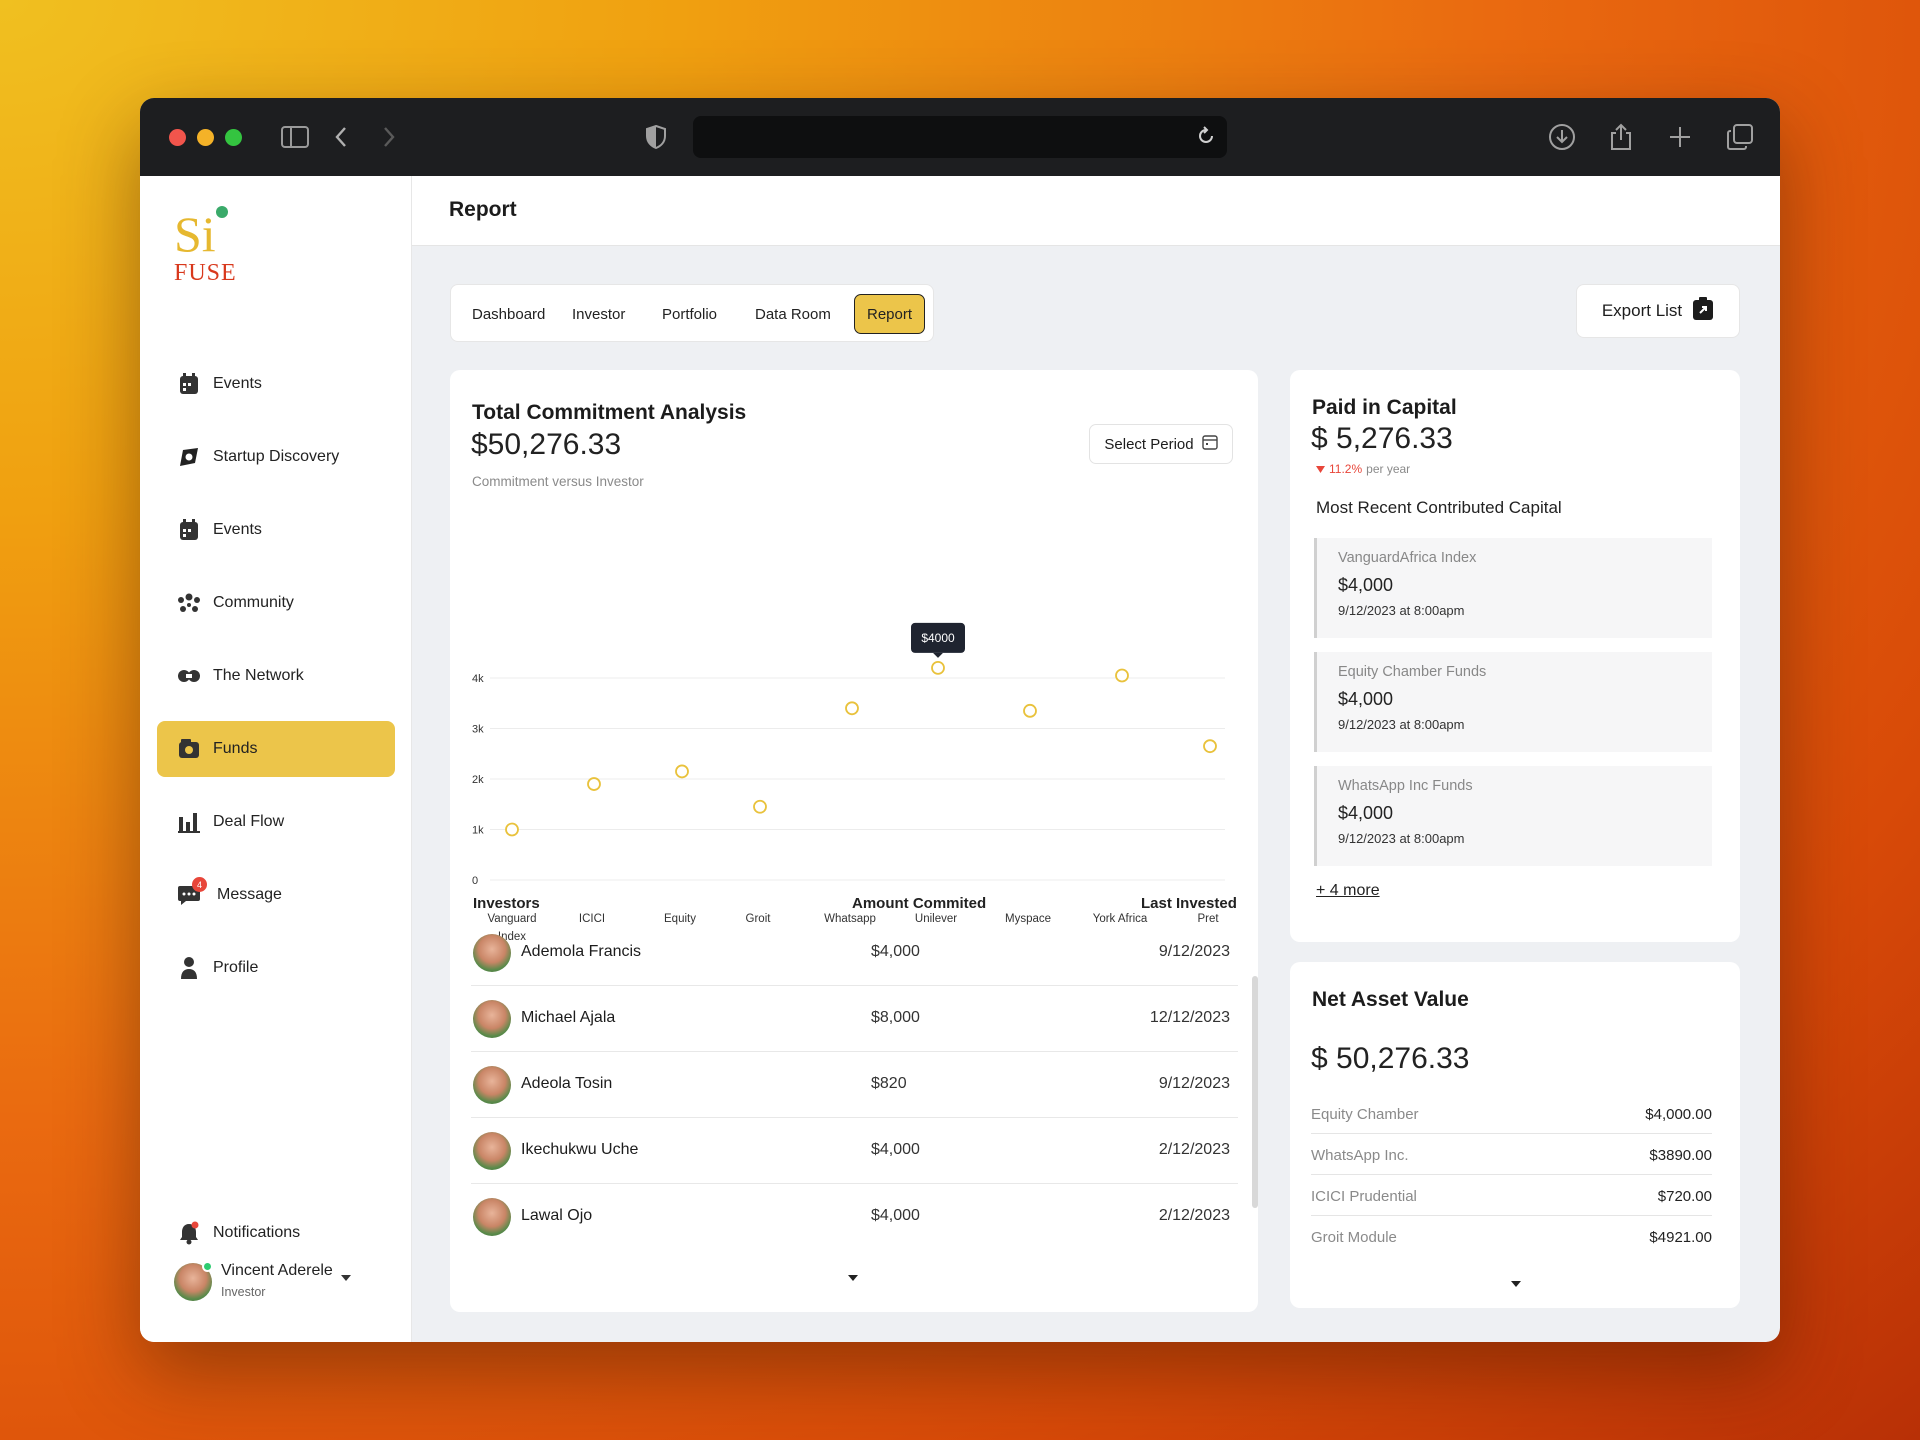  Describe the element at coordinates (233, 137) in the screenshot. I see `maximize-window-button` at that location.